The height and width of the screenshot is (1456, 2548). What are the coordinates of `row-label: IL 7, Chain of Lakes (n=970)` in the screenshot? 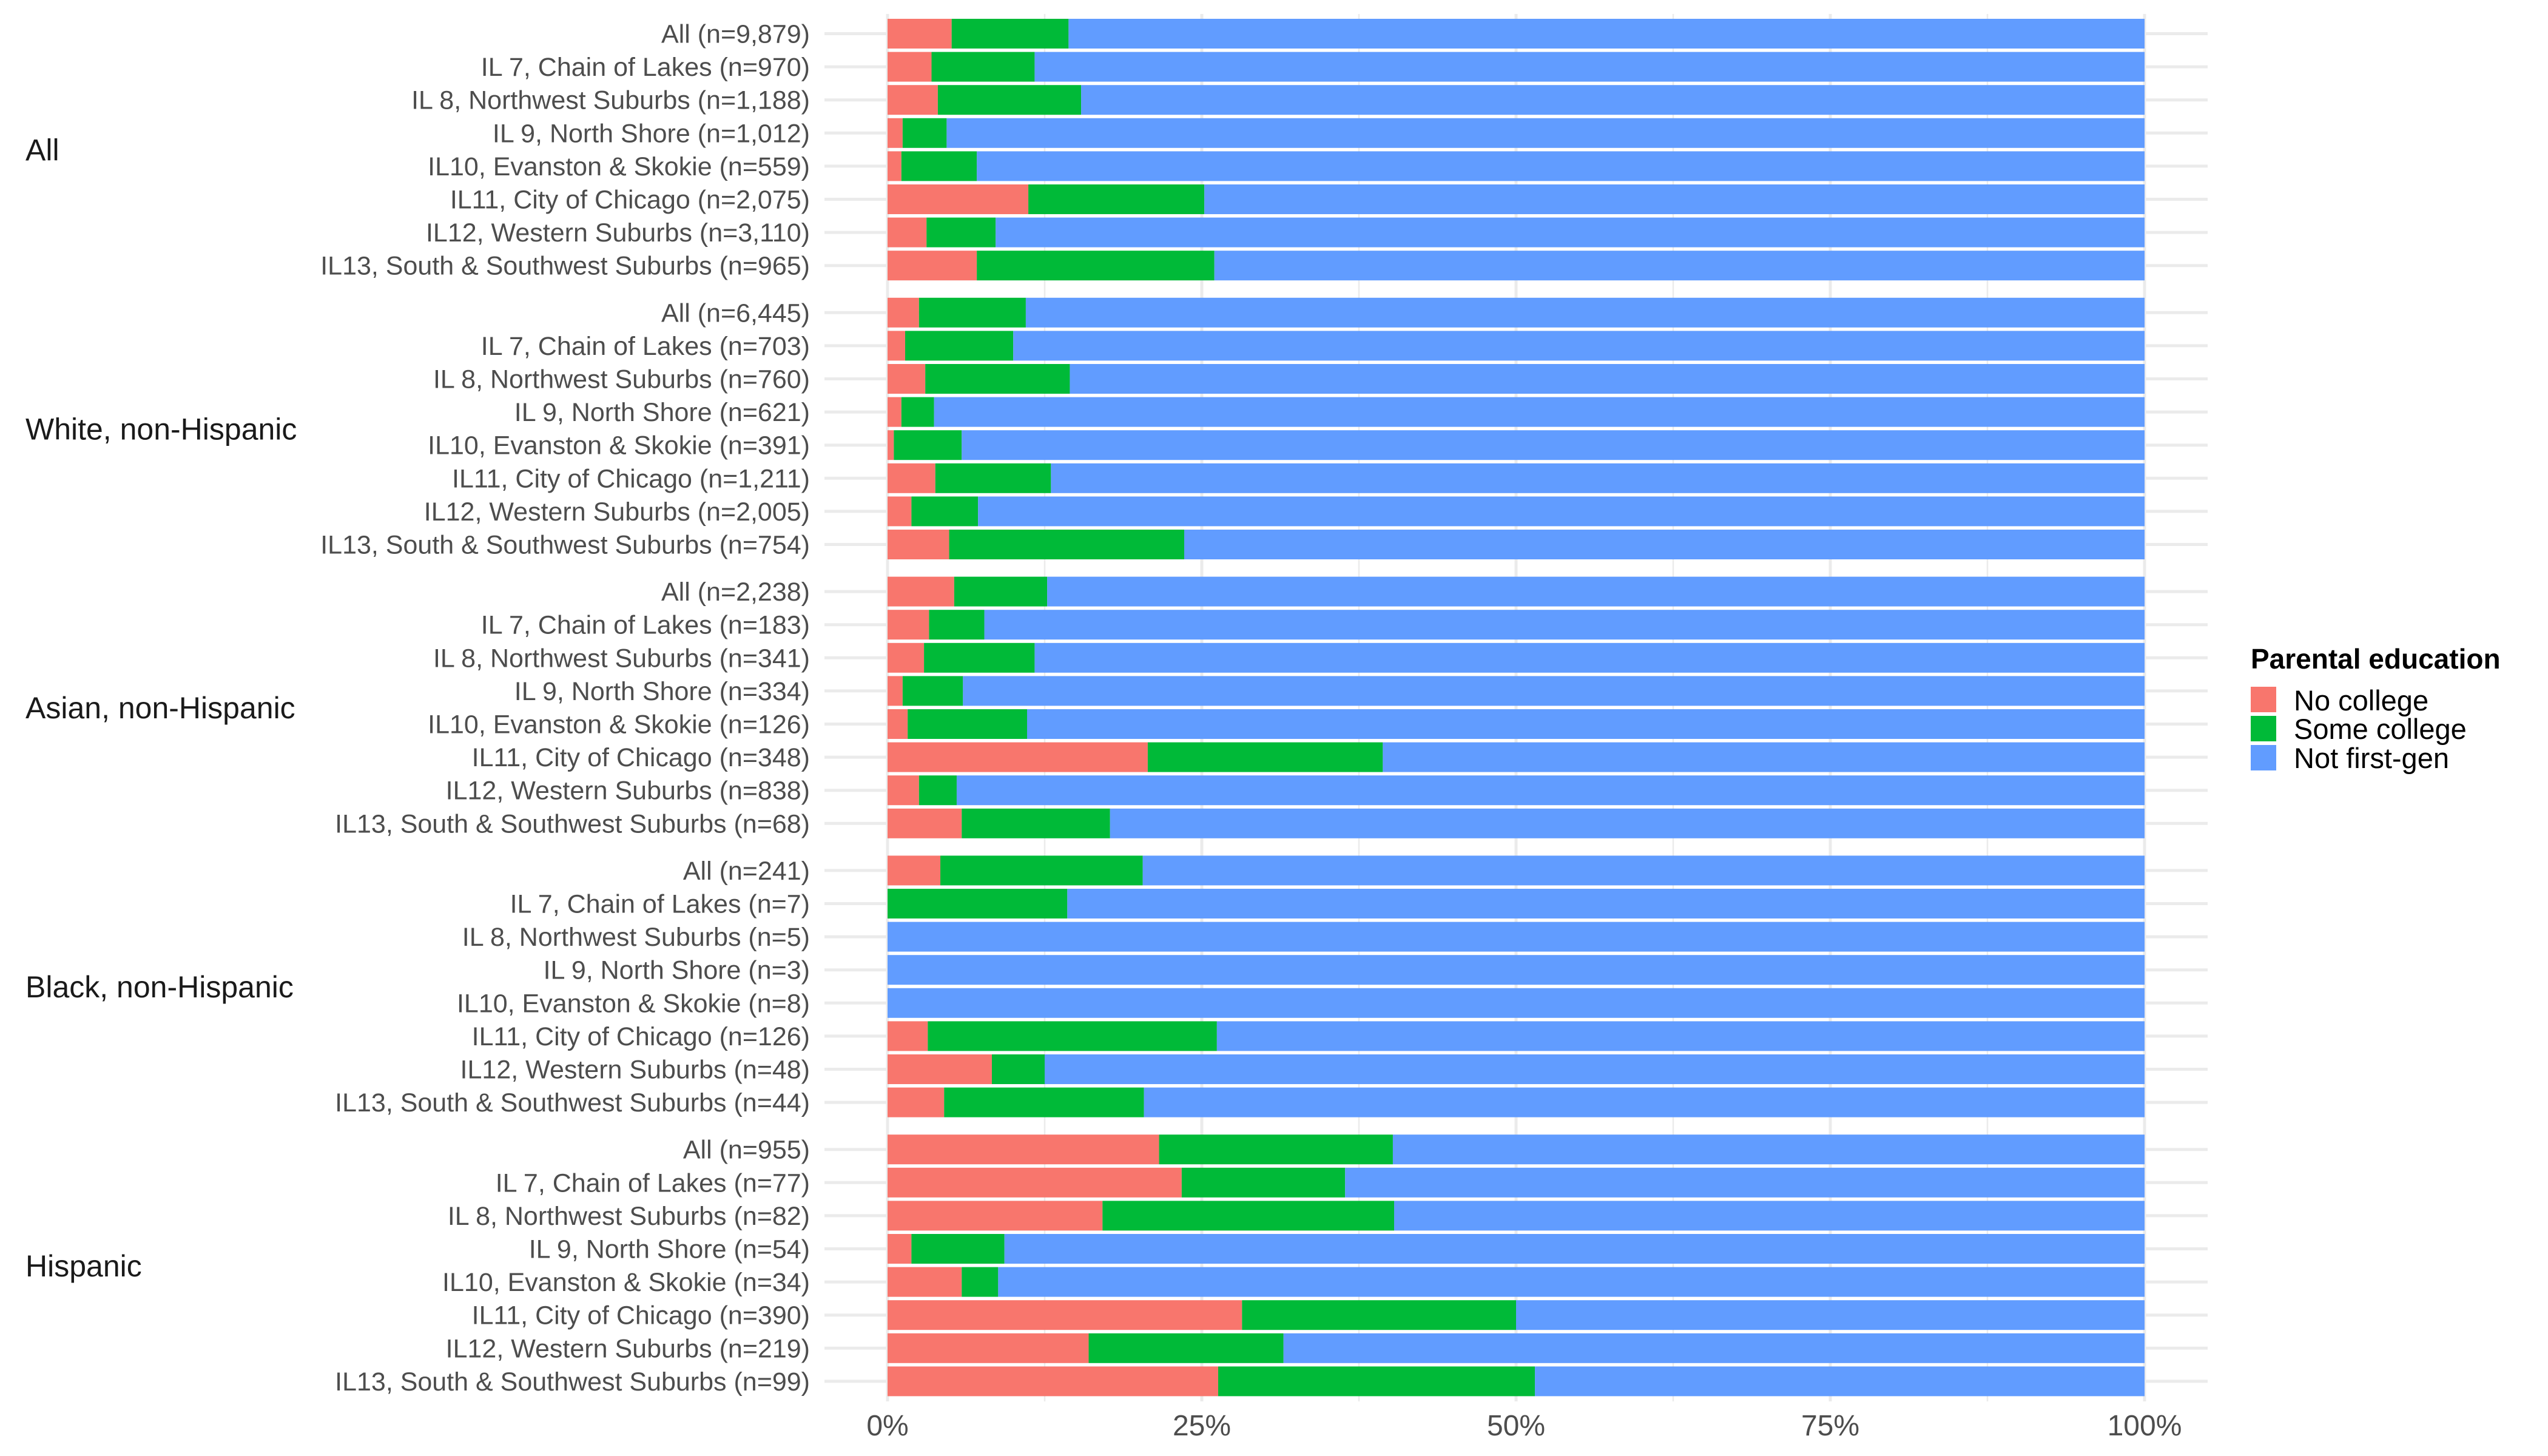 It's located at (645, 67).